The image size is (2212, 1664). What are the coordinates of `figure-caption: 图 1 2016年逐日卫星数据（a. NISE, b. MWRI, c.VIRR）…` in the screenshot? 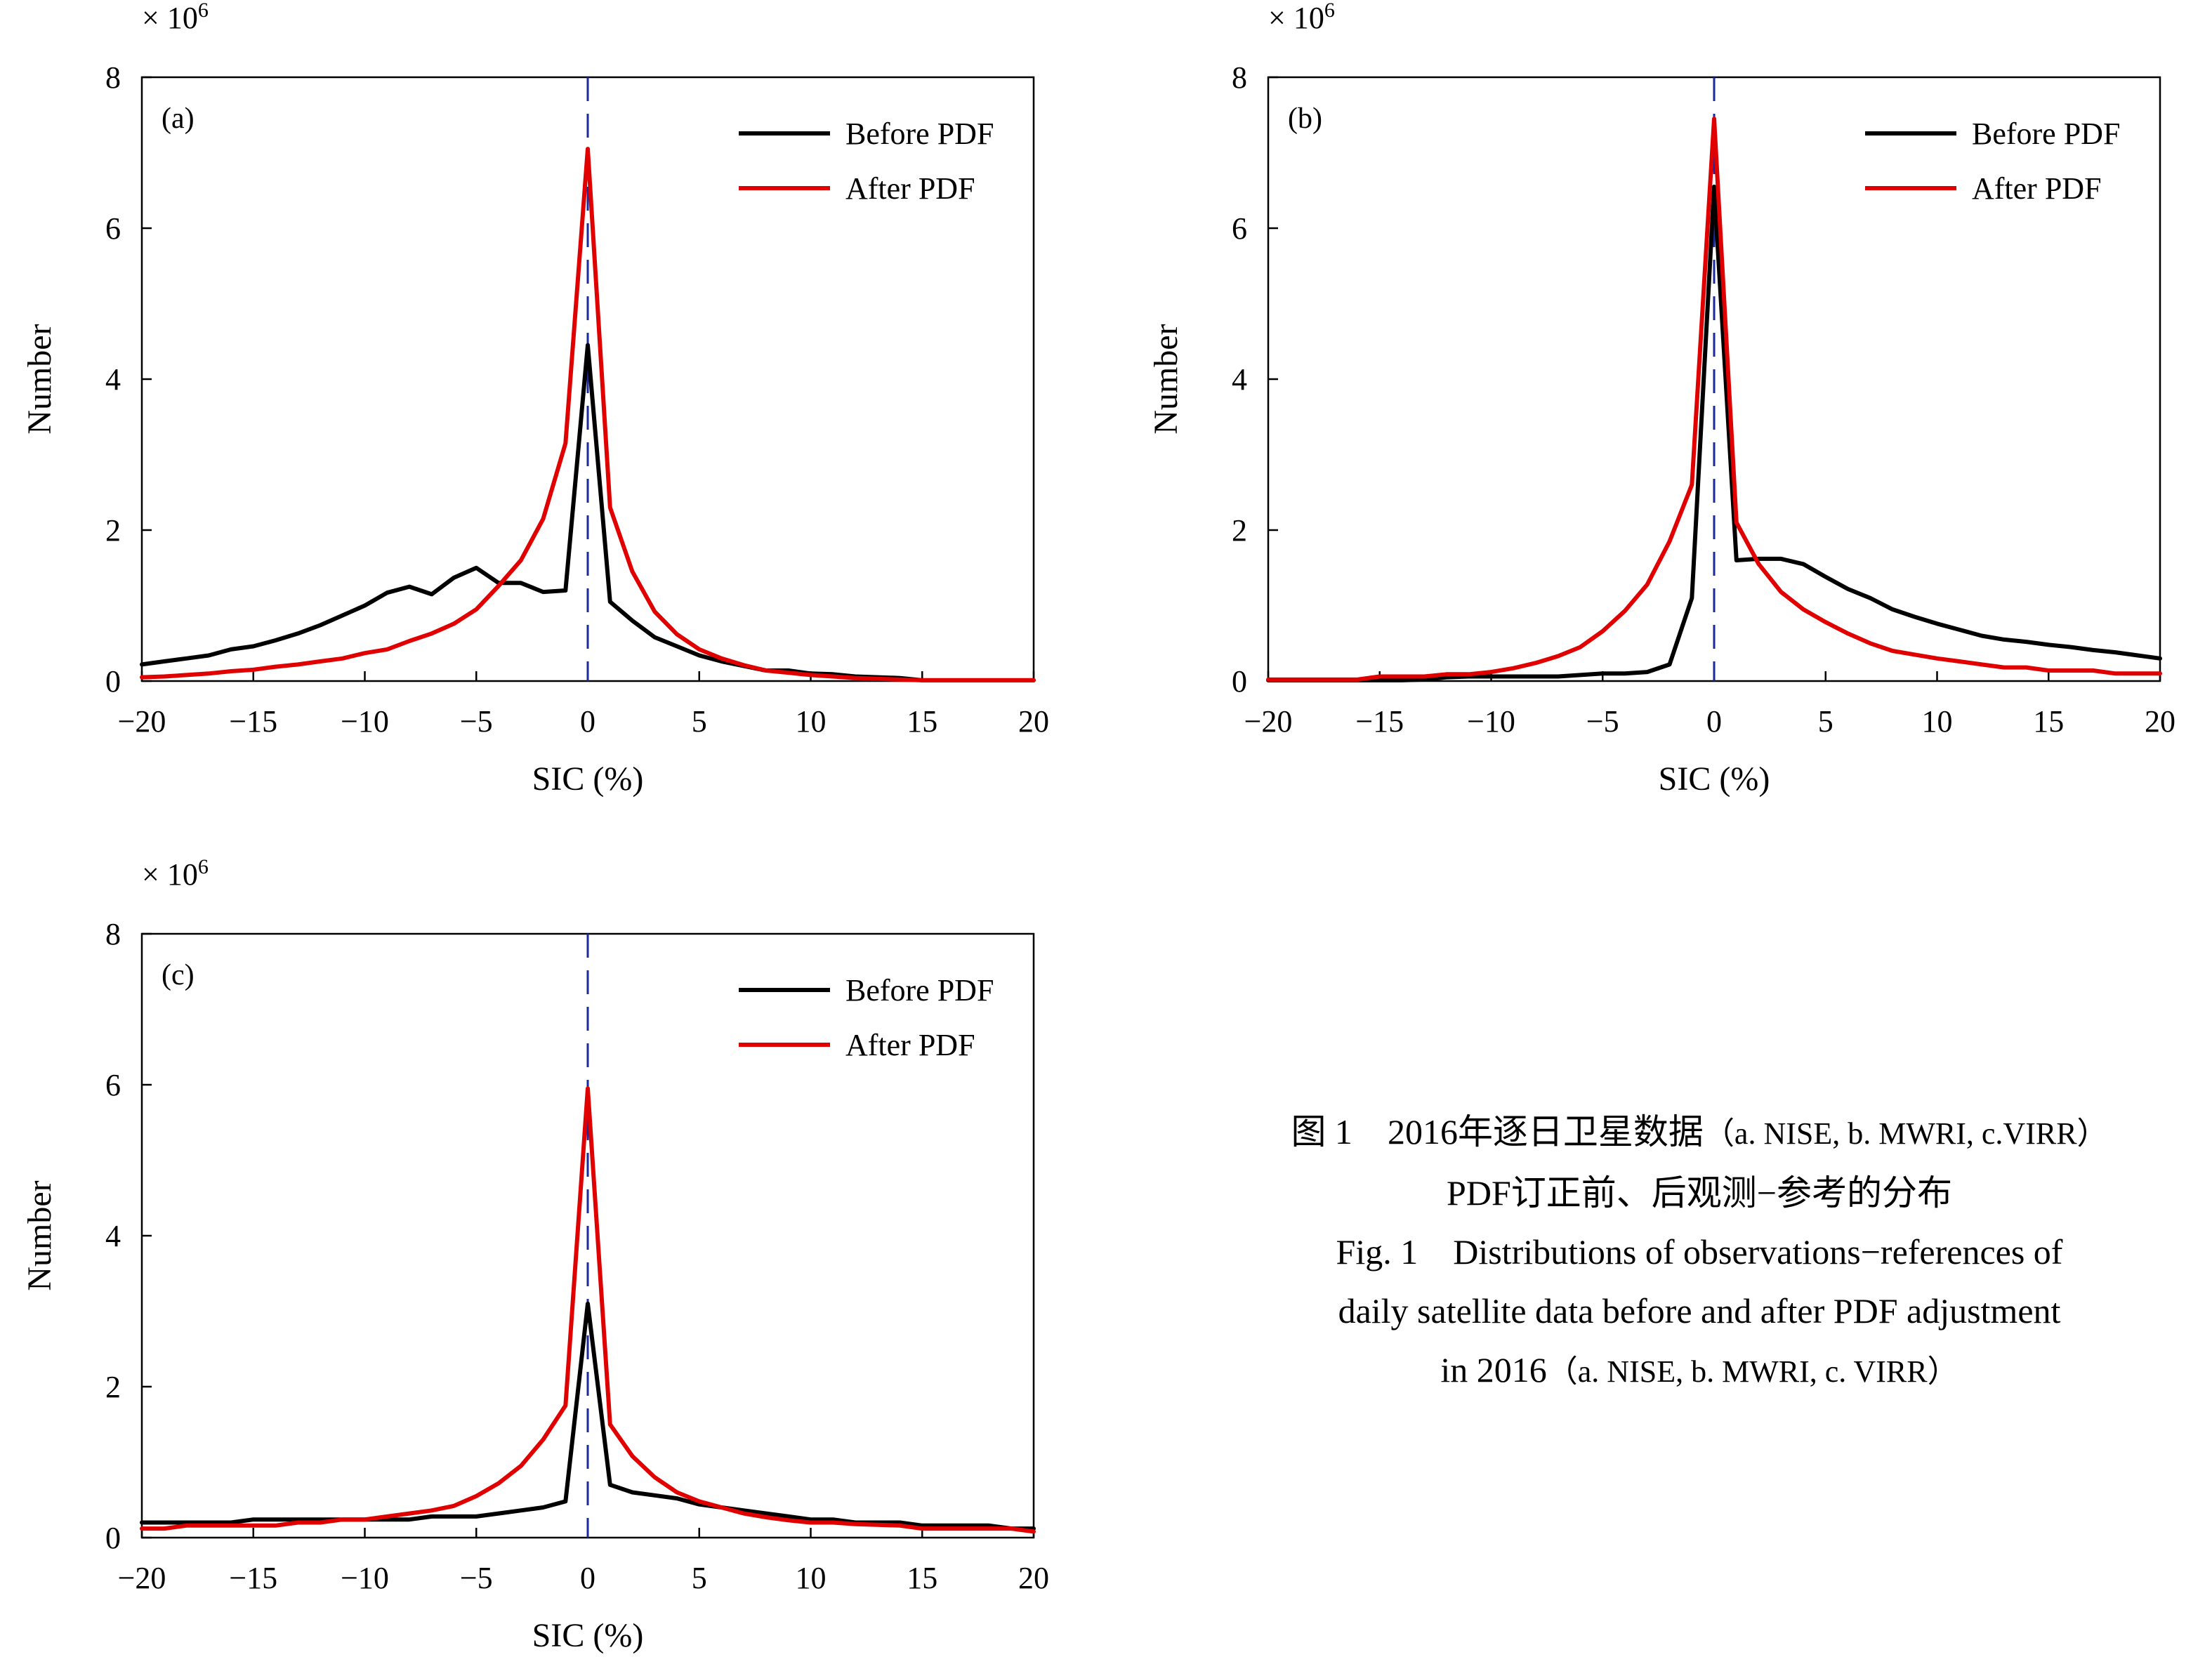 It's located at (1699, 1252).